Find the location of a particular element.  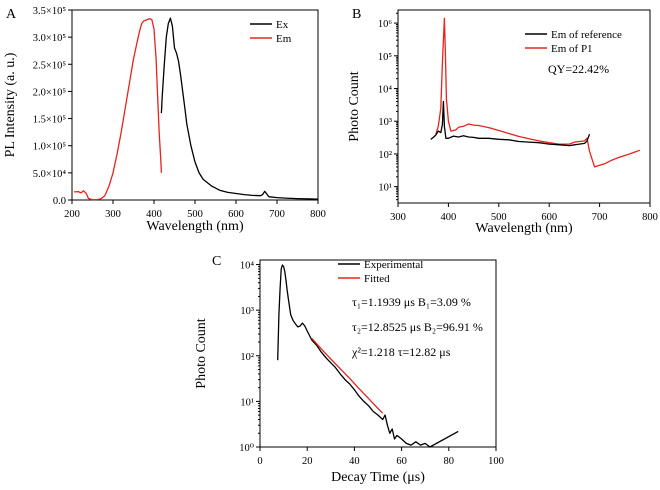

x-tick-label-c: 80 is located at coordinates (449, 461).